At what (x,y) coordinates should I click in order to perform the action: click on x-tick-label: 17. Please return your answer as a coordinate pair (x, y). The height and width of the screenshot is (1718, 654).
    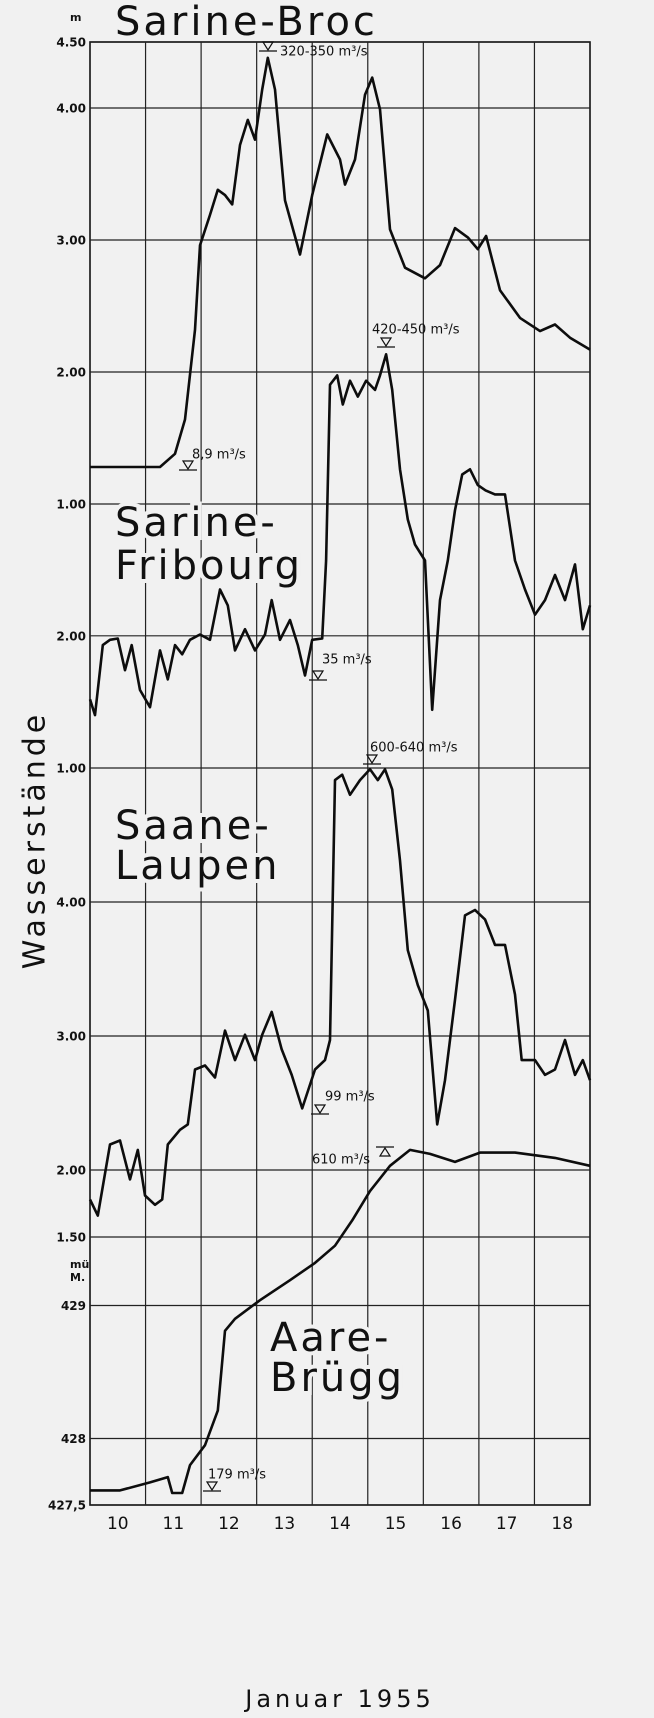
    Looking at the image, I should click on (507, 1524).